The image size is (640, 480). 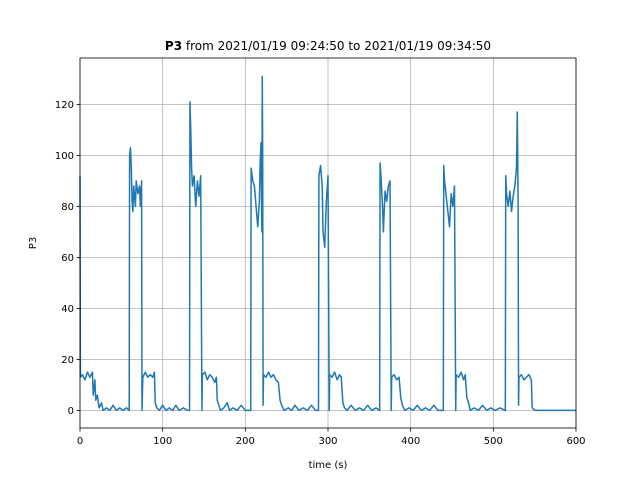 What do you see at coordinates (67, 258) in the screenshot?
I see `y-tick-label: 60` at bounding box center [67, 258].